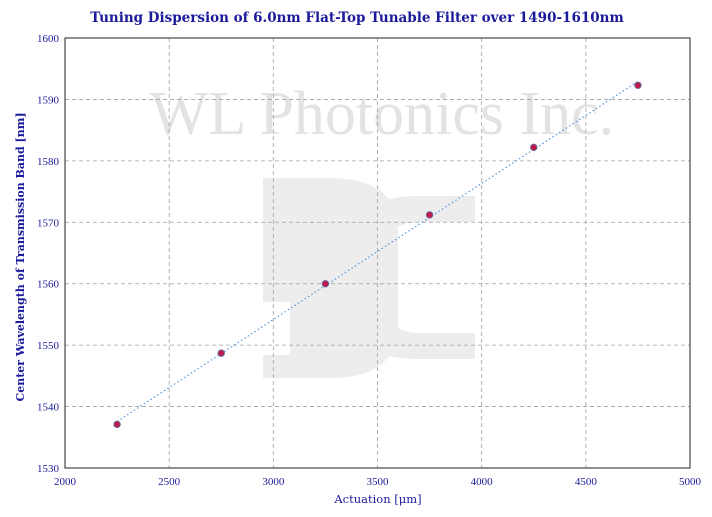  I want to click on x-tick-labels: 2000 2500 3000 3500 4000 4500 5000, so click(378, 482).